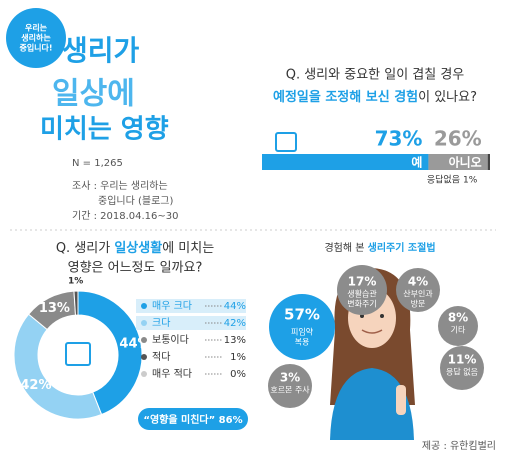 This screenshot has height=458, width=506. I want to click on info-text: N = 1,265, so click(97, 163).